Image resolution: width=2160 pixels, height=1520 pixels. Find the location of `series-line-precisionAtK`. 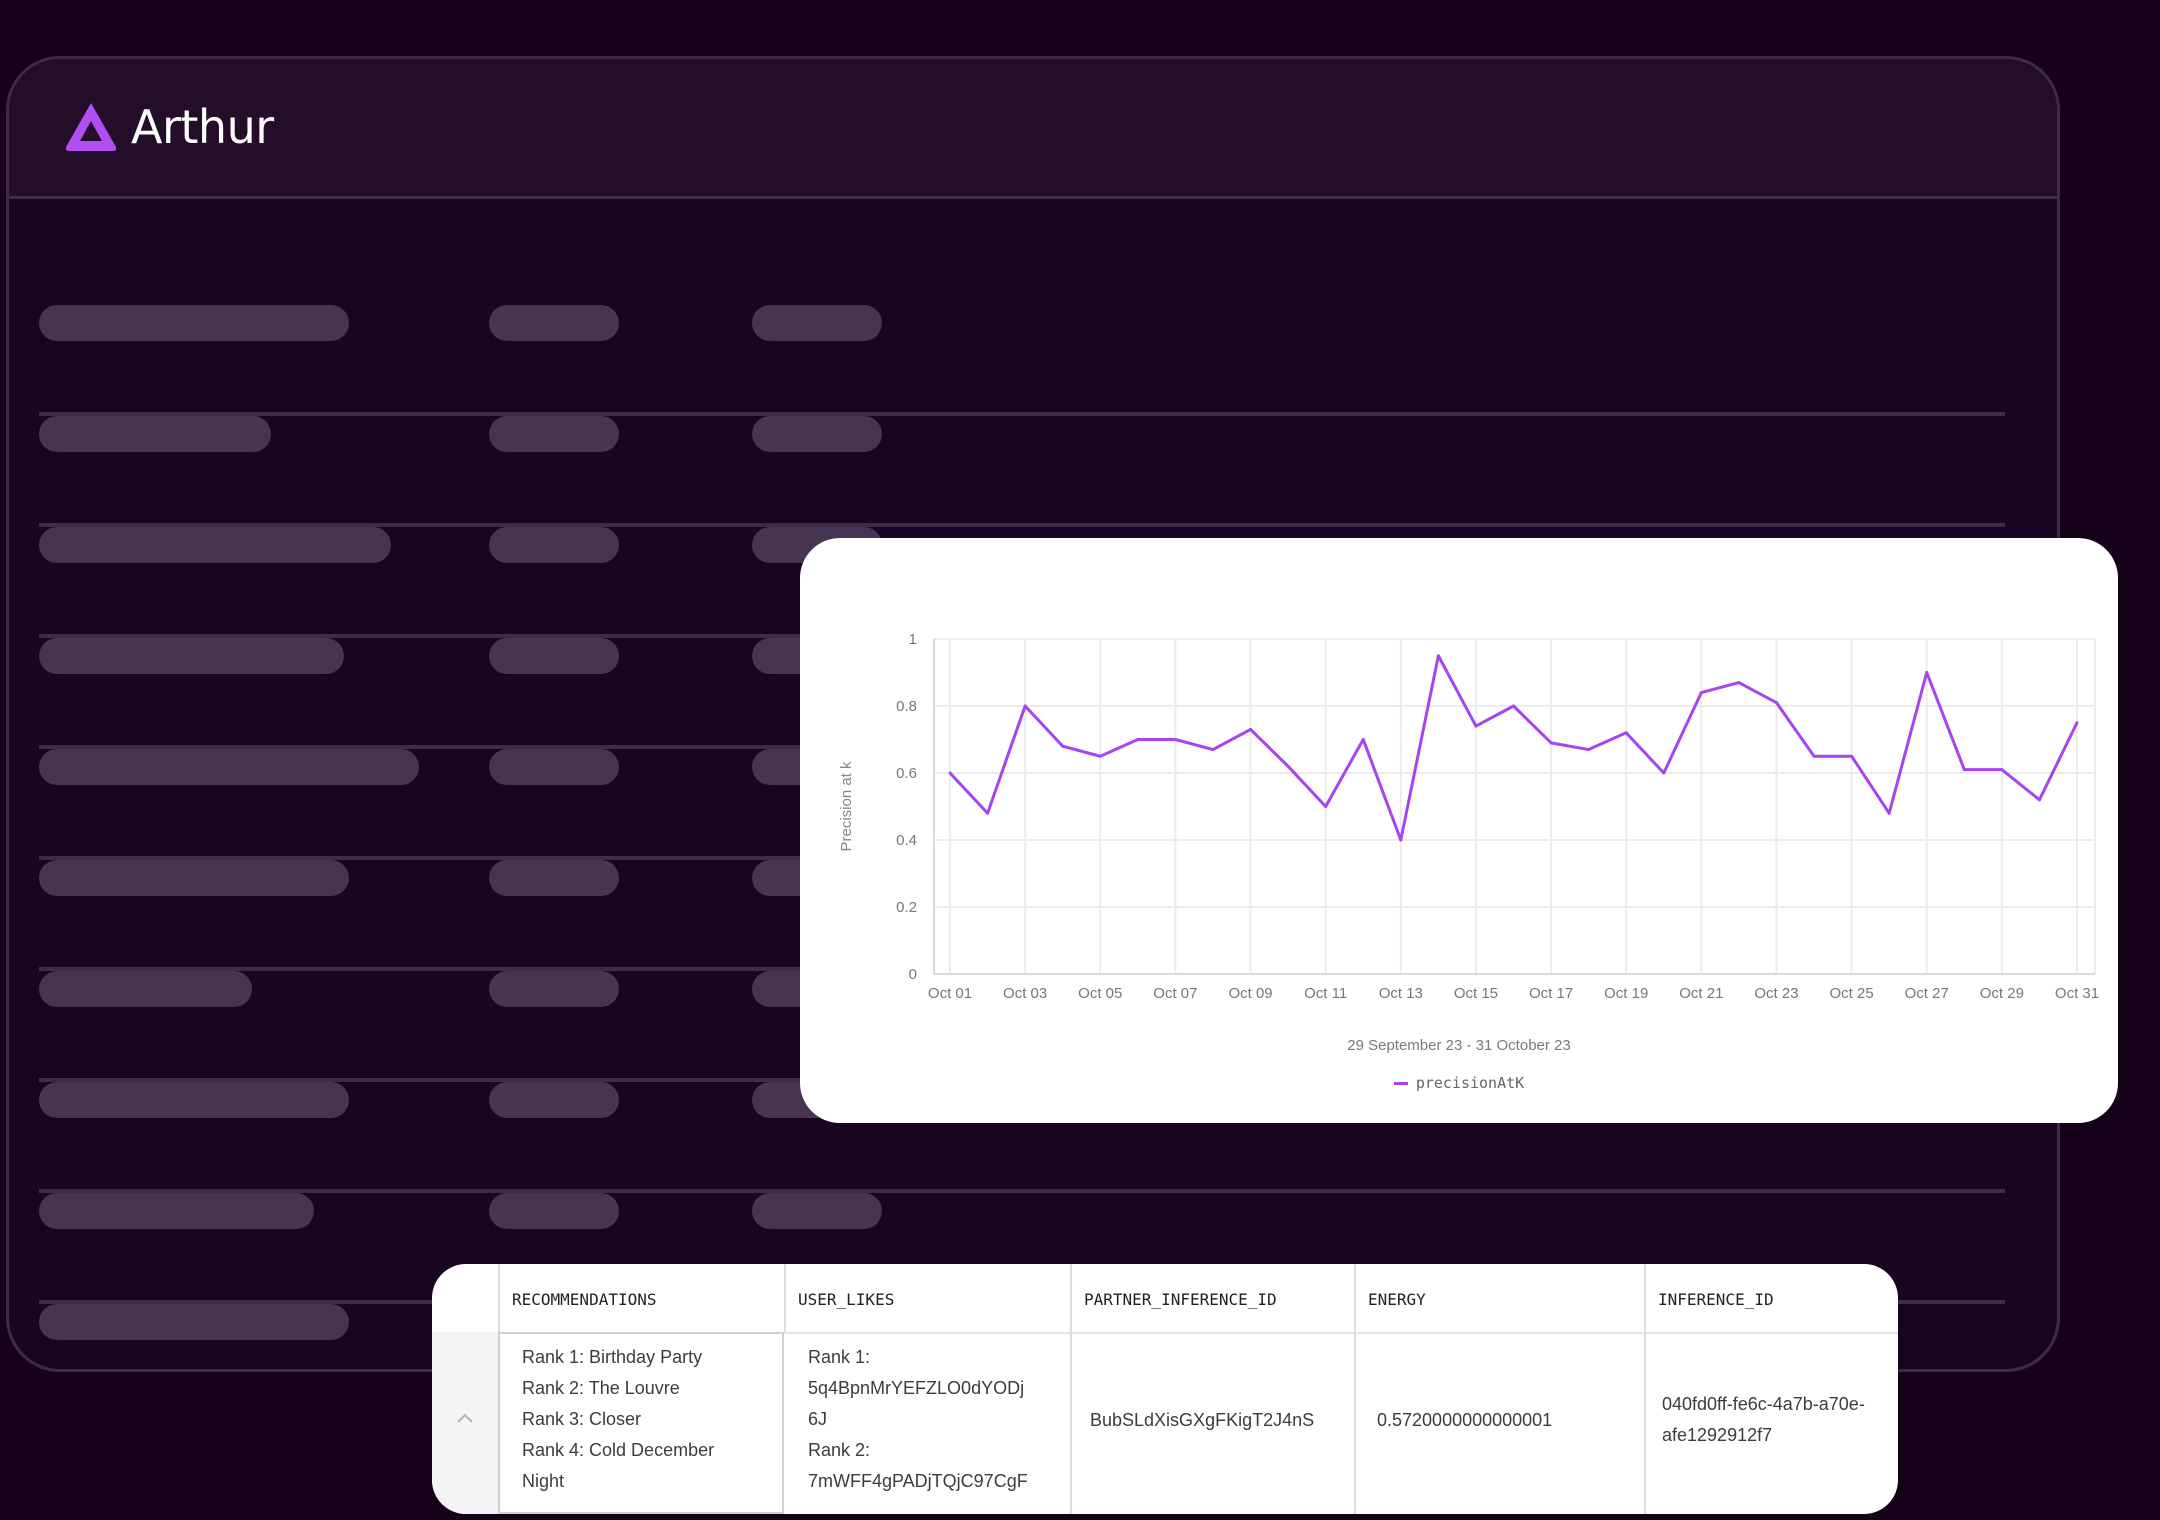

series-line-precisionAtK is located at coordinates (1513, 748).